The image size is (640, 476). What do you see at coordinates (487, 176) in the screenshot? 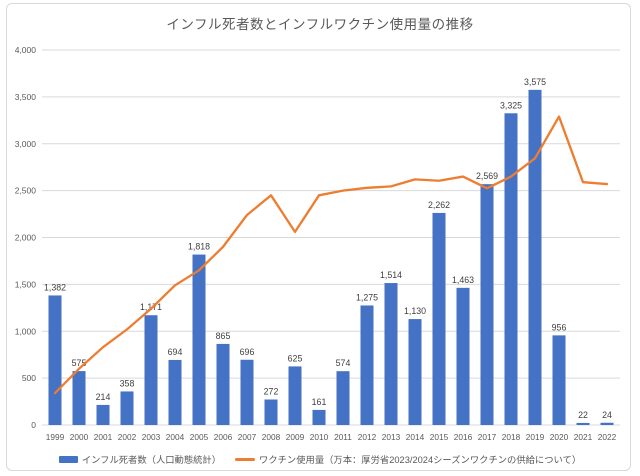
I see `svg-text: 2,569` at bounding box center [487, 176].